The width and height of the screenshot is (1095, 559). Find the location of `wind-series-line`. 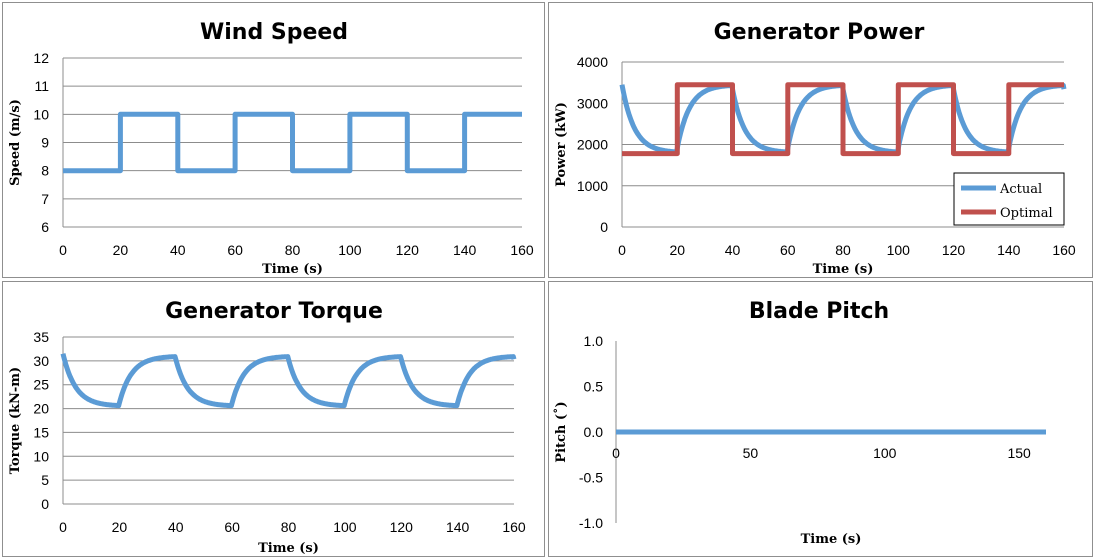

wind-series-line is located at coordinates (292, 142).